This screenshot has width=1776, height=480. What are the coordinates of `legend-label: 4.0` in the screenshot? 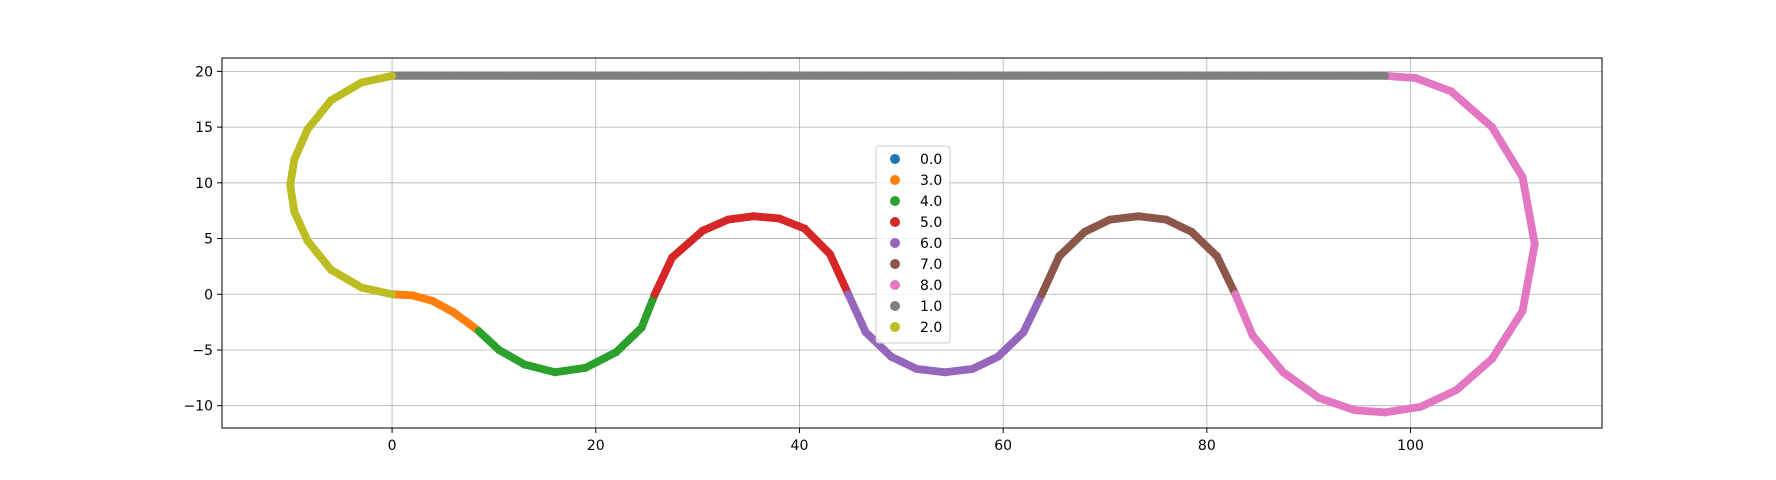 It's located at (931, 202).